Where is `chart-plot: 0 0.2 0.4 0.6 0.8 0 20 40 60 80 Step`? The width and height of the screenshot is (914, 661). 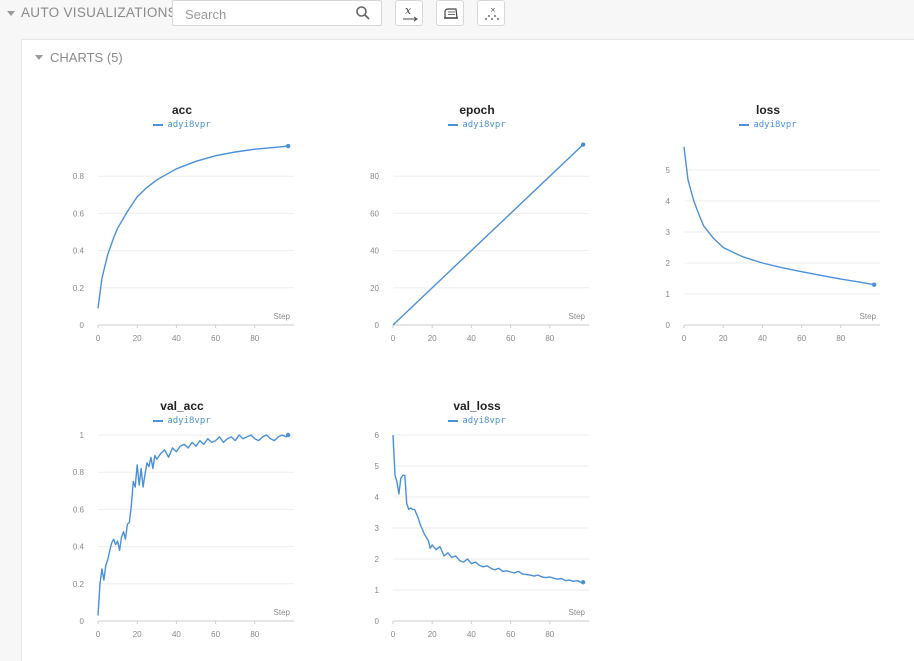 chart-plot: 0 0.2 0.4 0.6 0.8 0 20 40 60 80 Step is located at coordinates (183, 243).